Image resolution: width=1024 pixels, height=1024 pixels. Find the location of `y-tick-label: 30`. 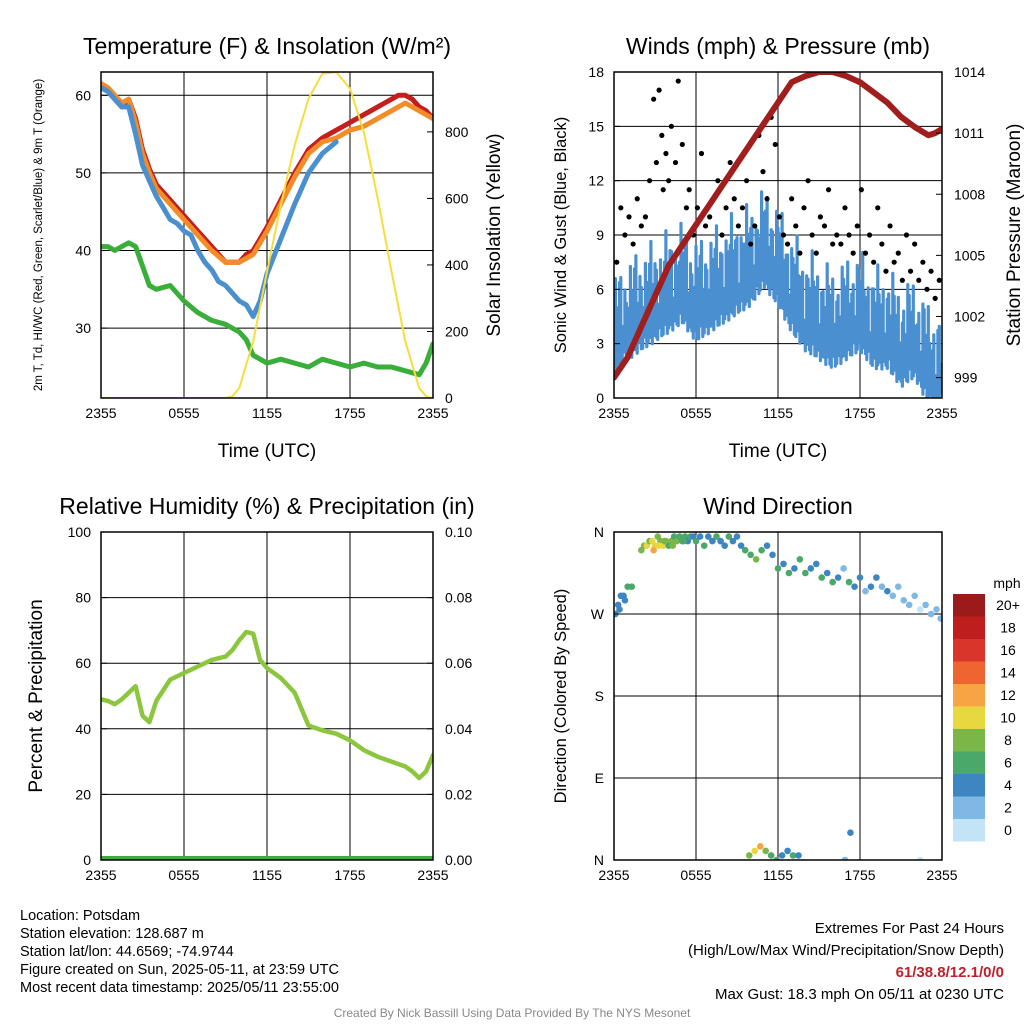

y-tick-label: 30 is located at coordinates (83, 328).